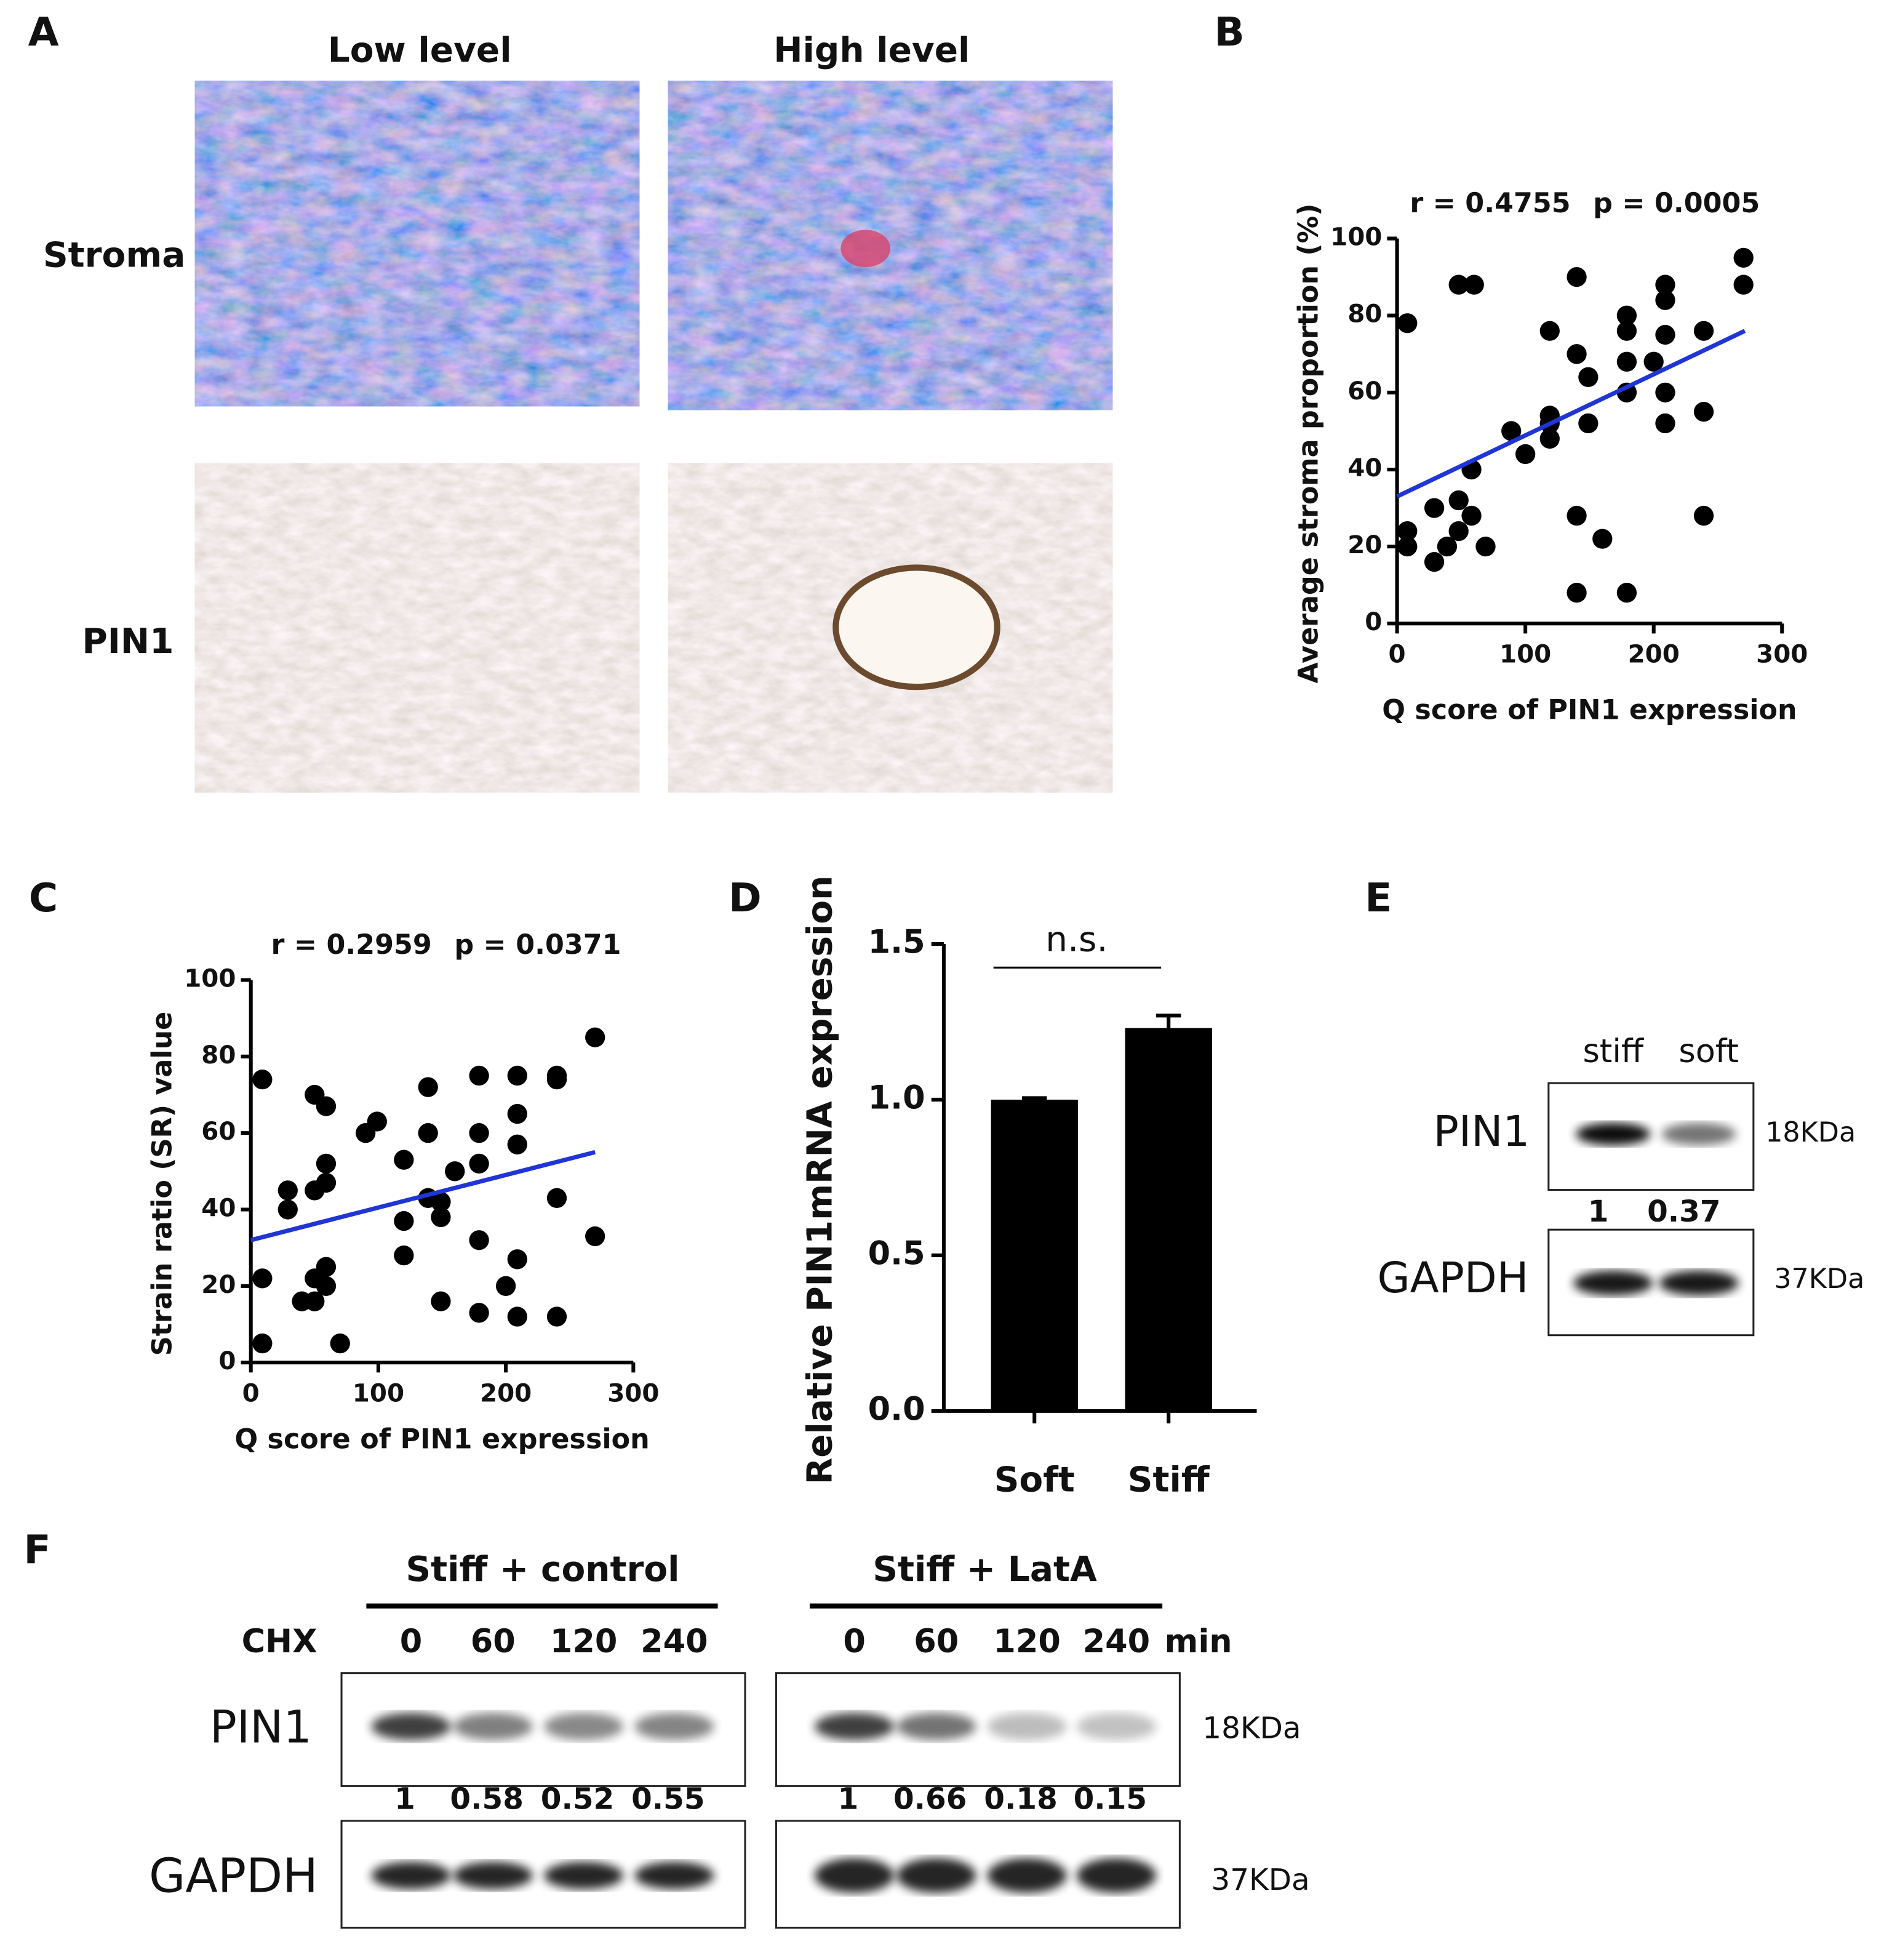 The width and height of the screenshot is (1900, 1960). I want to click on stroma-image, so click(417, 244).